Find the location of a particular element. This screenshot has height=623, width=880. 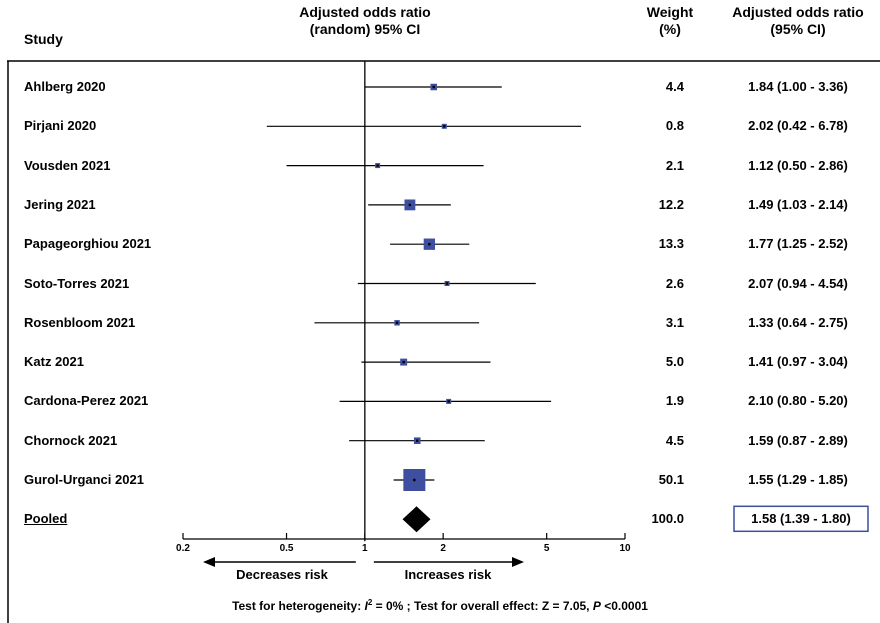

study-weight: 4.5 is located at coordinates (674, 440).